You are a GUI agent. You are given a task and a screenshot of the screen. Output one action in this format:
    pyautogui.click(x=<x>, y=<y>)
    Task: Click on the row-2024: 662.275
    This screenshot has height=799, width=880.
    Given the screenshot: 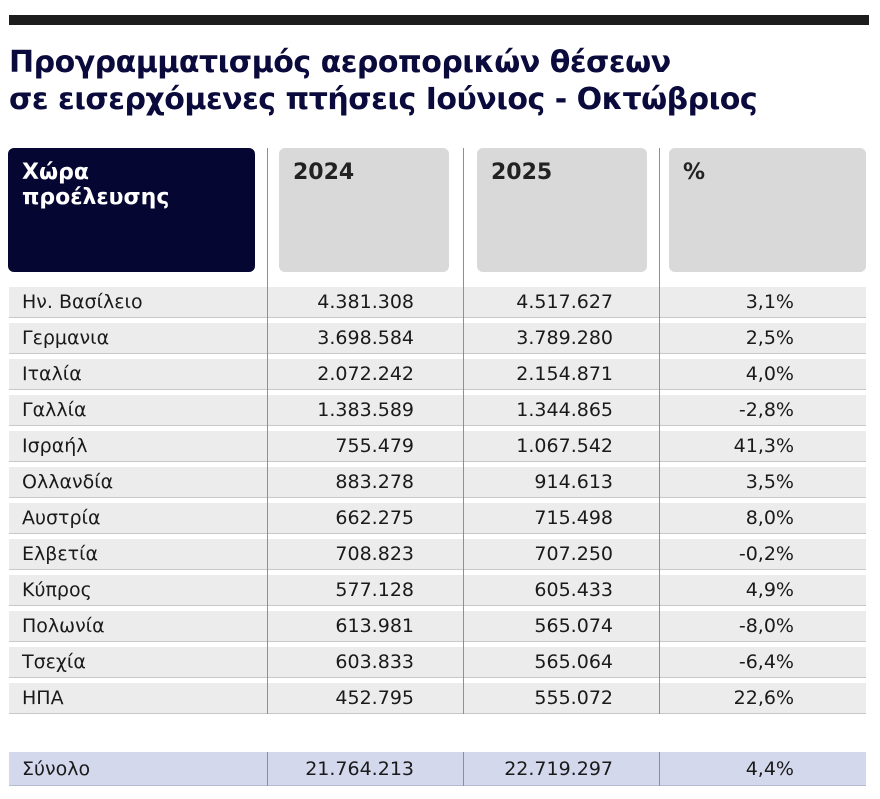 What is the action you would take?
    pyautogui.click(x=374, y=518)
    